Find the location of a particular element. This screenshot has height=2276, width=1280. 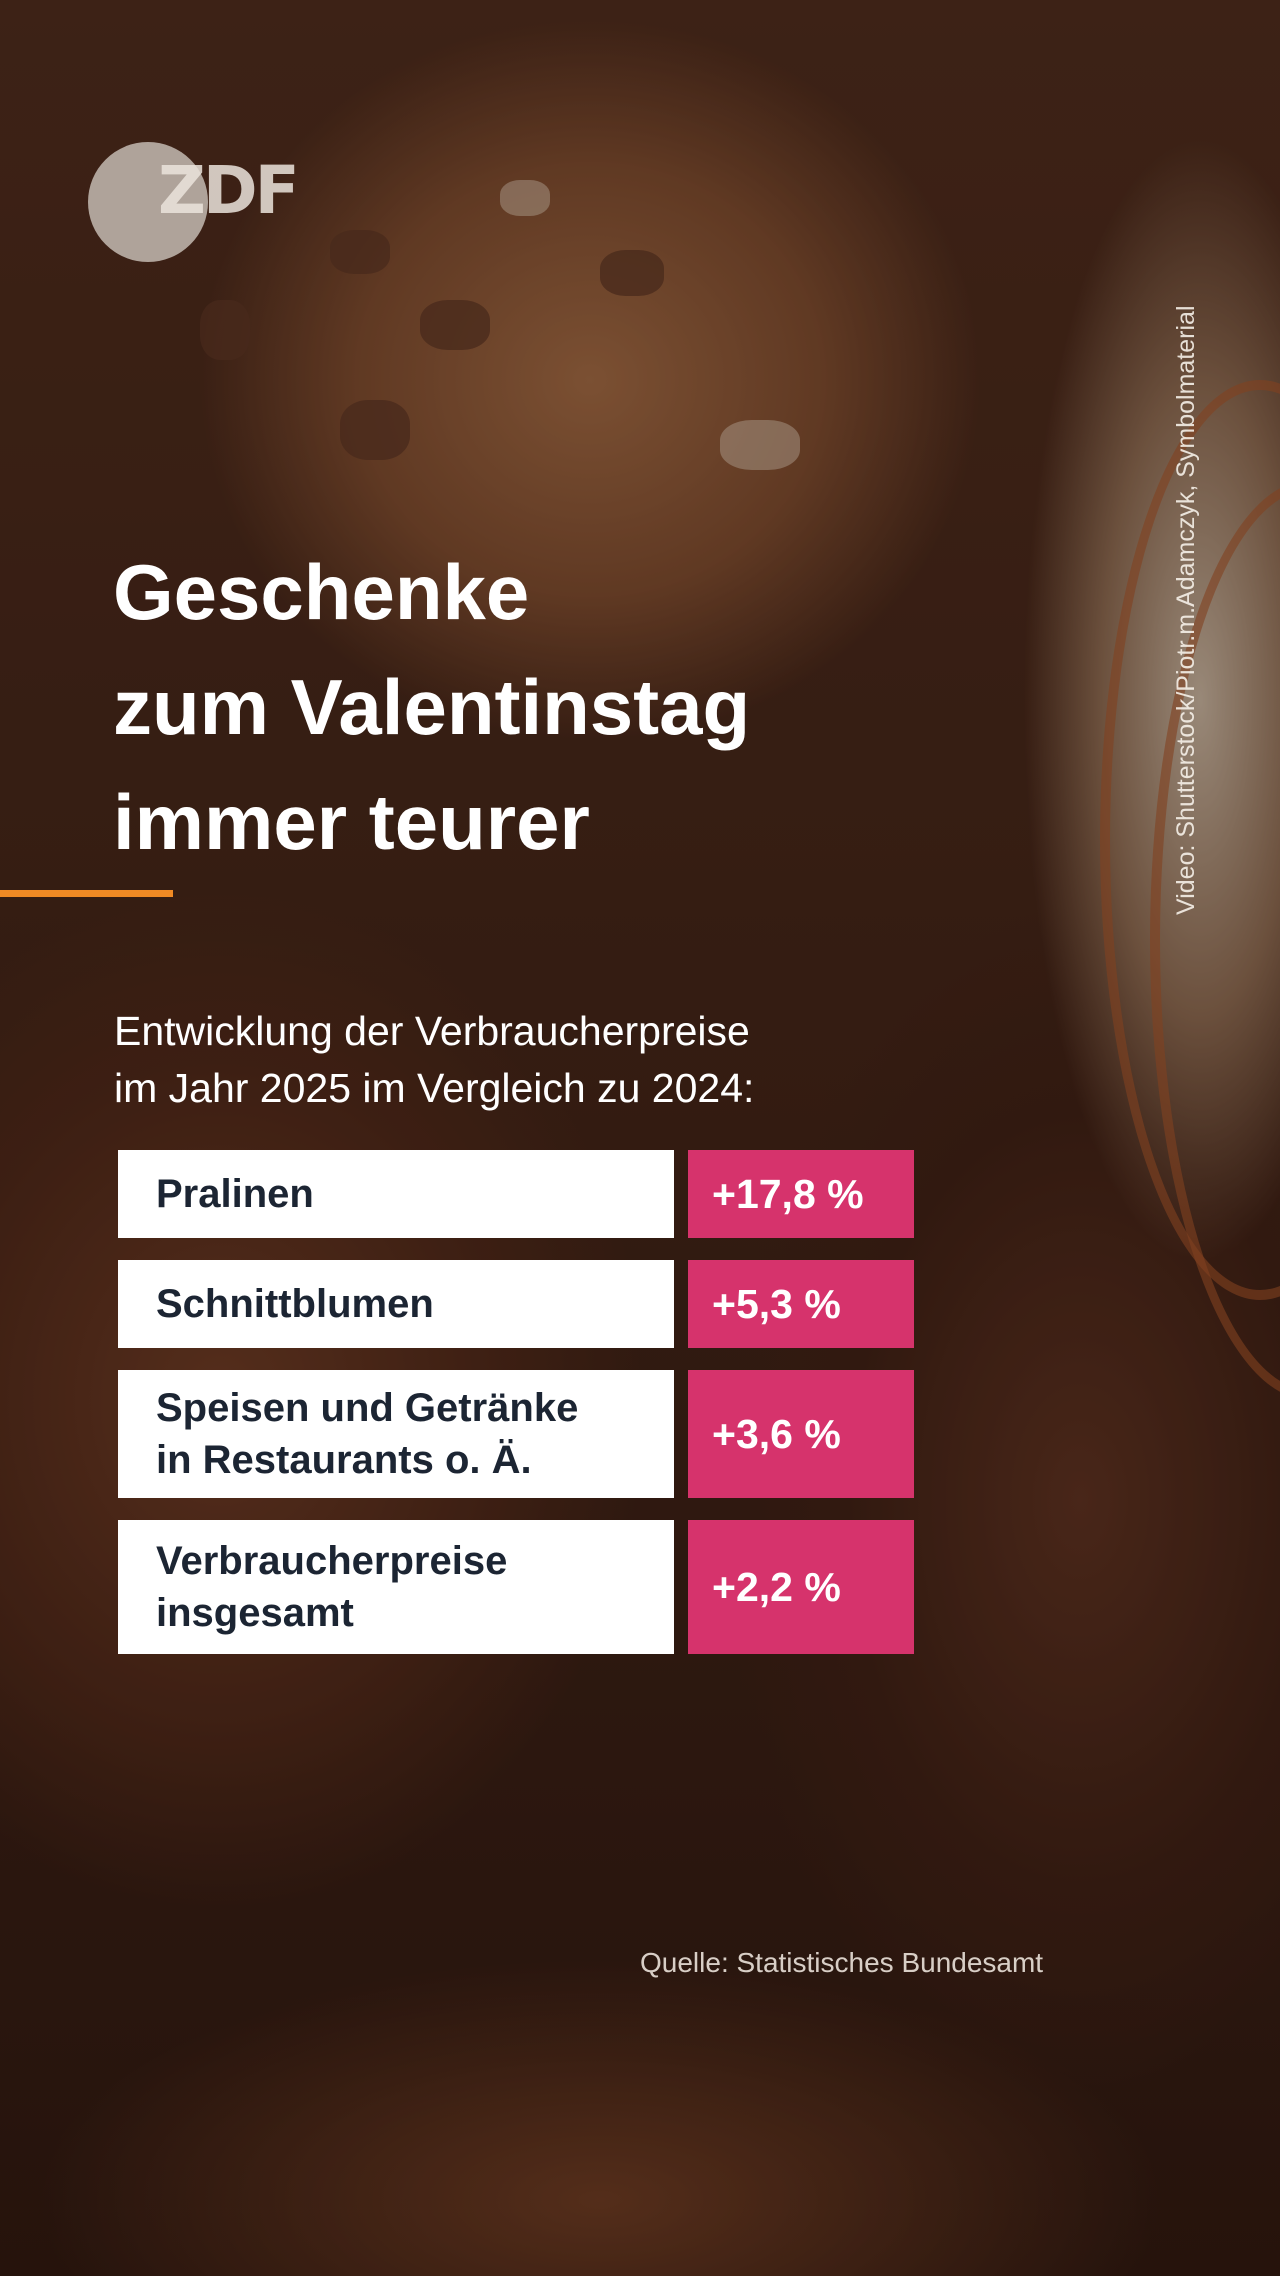

row-label-line-1: Speisen und Getränke is located at coordinates (367, 1408).